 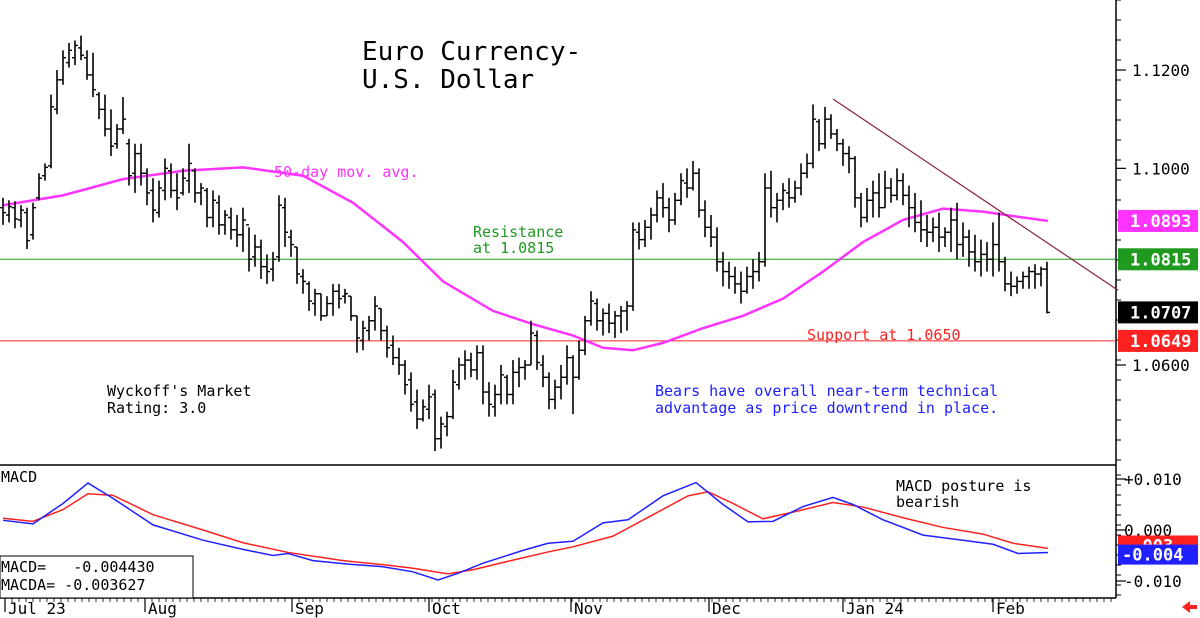 What do you see at coordinates (73, 585) in the screenshot?
I see `macda-readout: MACDA= -0.003627` at bounding box center [73, 585].